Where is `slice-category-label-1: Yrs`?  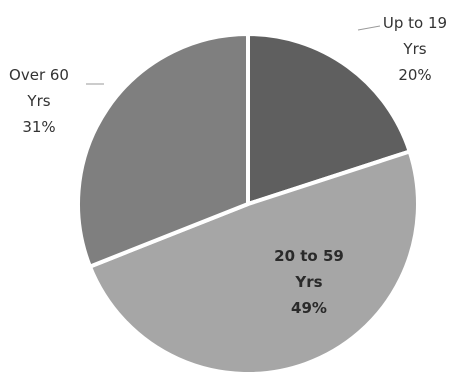
slice-category-label-1: Yrs is located at coordinates (308, 282).